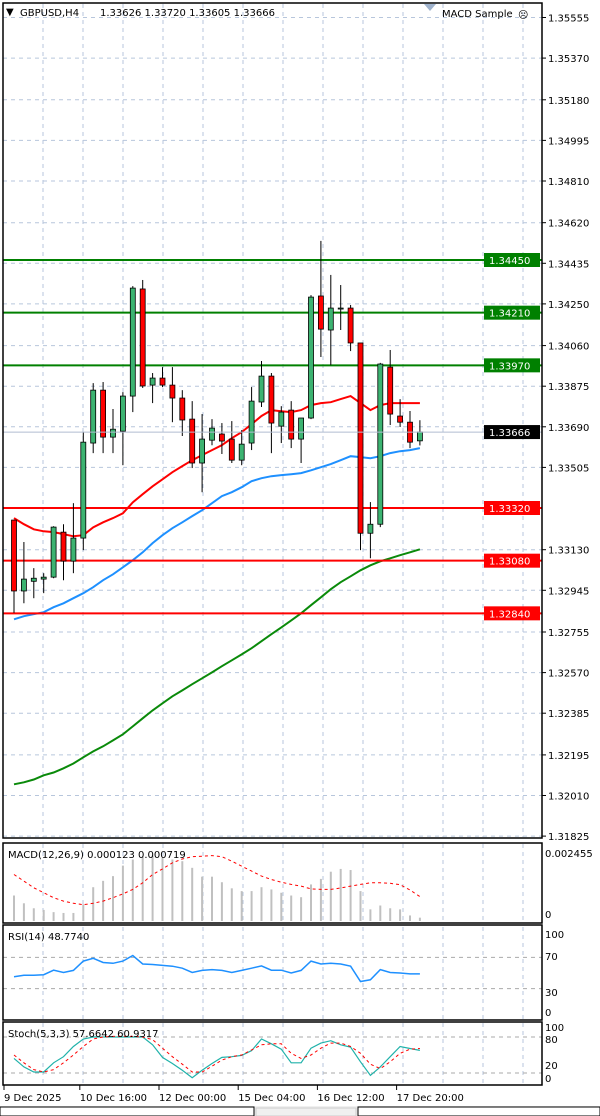 This screenshot has height=1116, width=600. What do you see at coordinates (192, 1098) in the screenshot?
I see `x-tick-label: 12 Dec 00:00` at bounding box center [192, 1098].